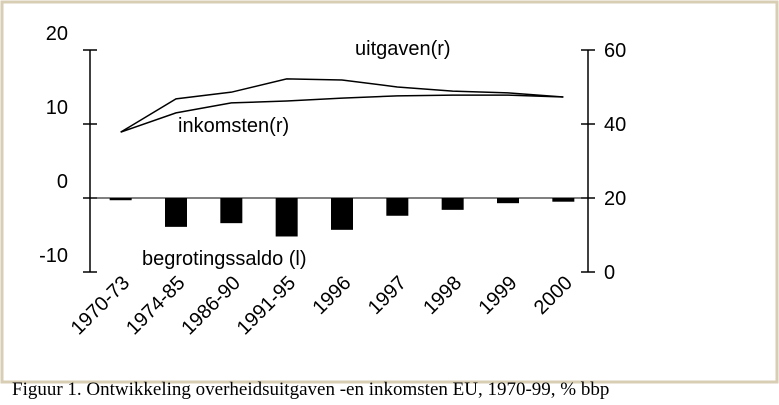 Image resolution: width=779 pixels, height=405 pixels. I want to click on y2-tick-label: 0, so click(609, 273).